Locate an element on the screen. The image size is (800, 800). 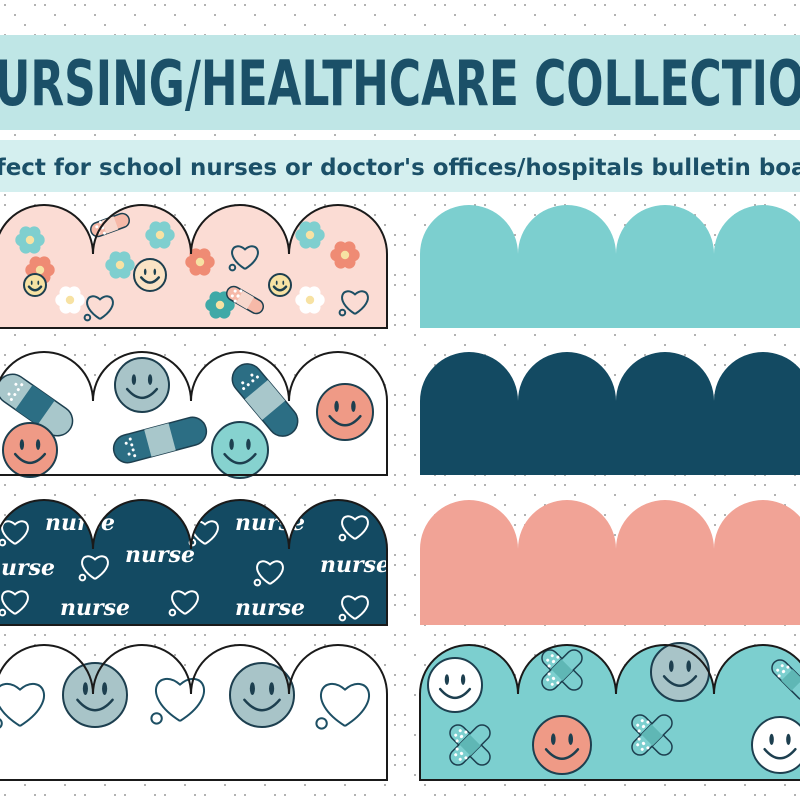
title-band is located at coordinates (400, 82).